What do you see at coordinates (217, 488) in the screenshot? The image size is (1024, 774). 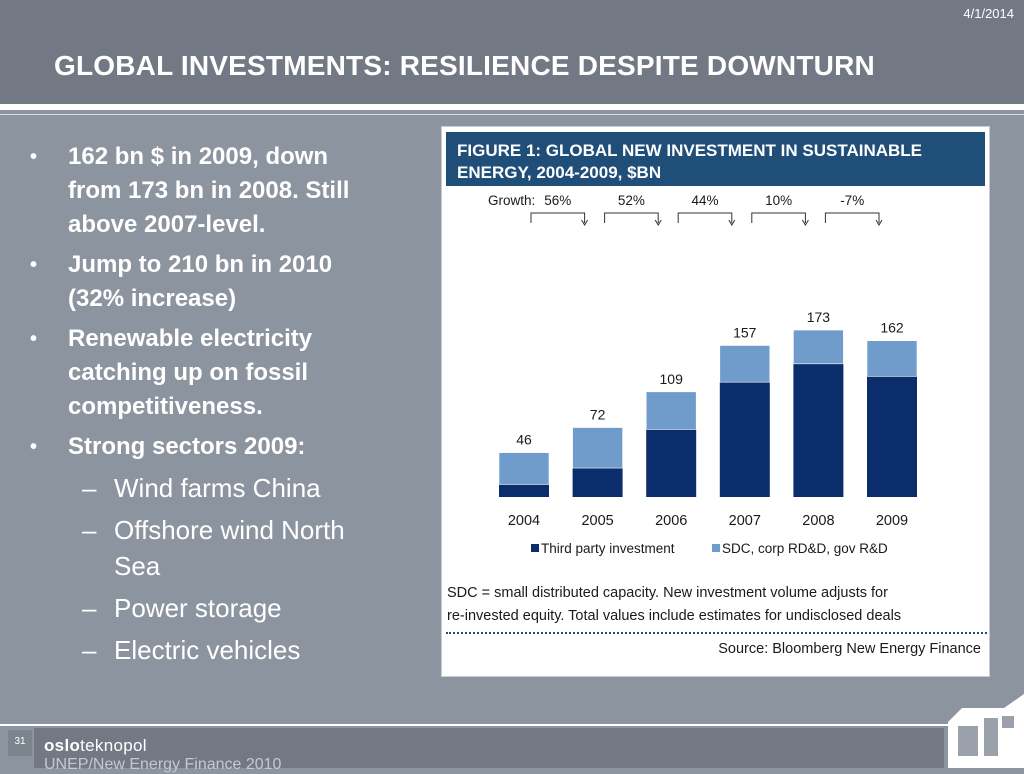 I see `sub-bullet-text: Wind farms China` at bounding box center [217, 488].